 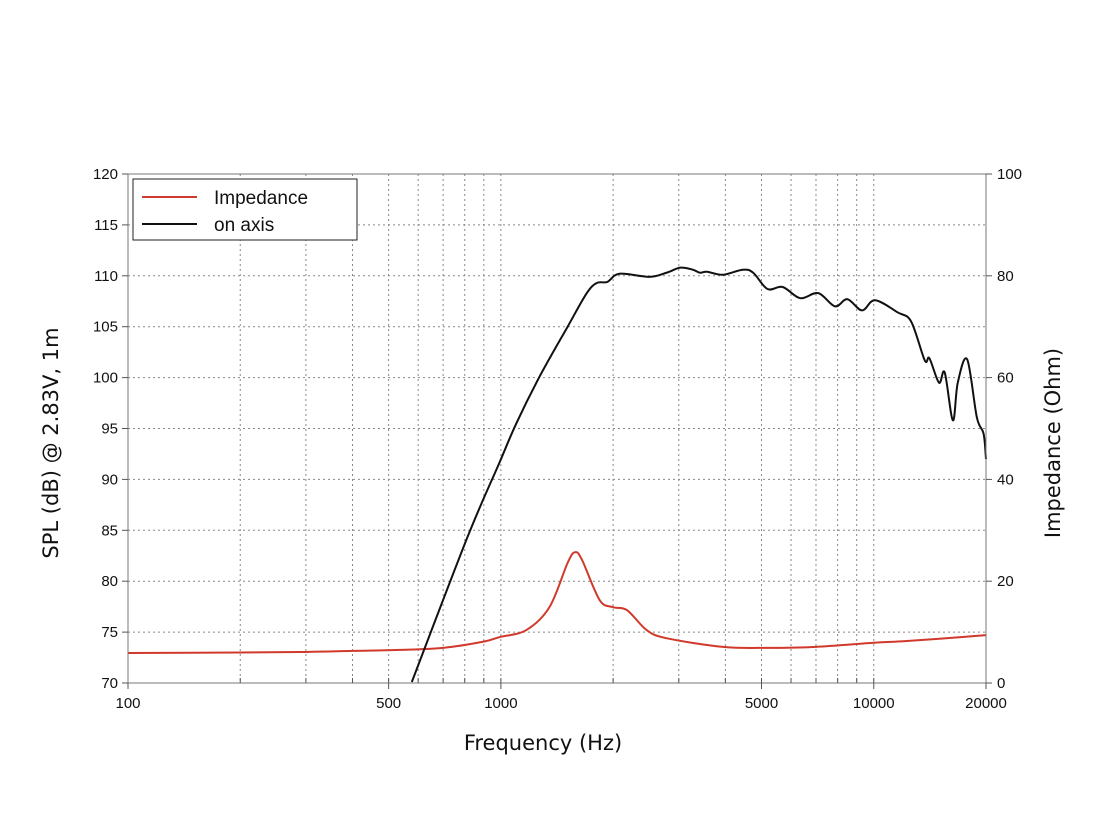 What do you see at coordinates (261, 198) in the screenshot?
I see `legend-label-impedance: Impedance` at bounding box center [261, 198].